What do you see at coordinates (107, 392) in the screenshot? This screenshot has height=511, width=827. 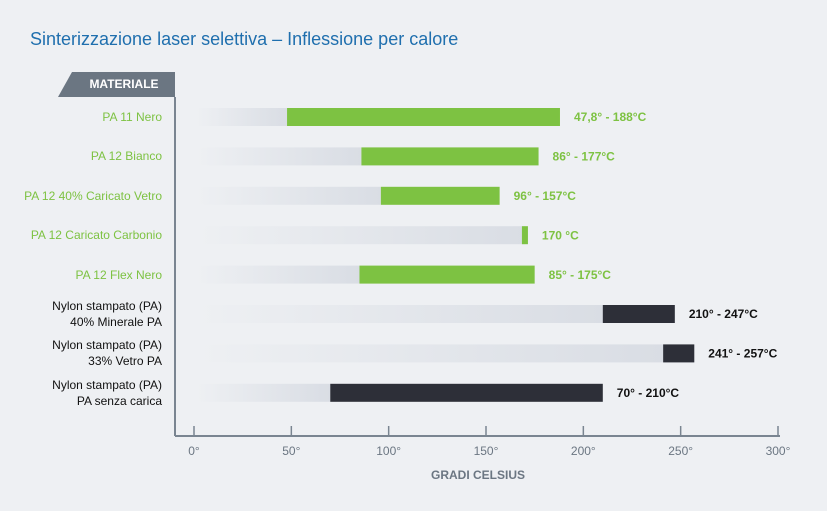 I see `category-label: Nylon stampato (PA) PA senza carica` at bounding box center [107, 392].